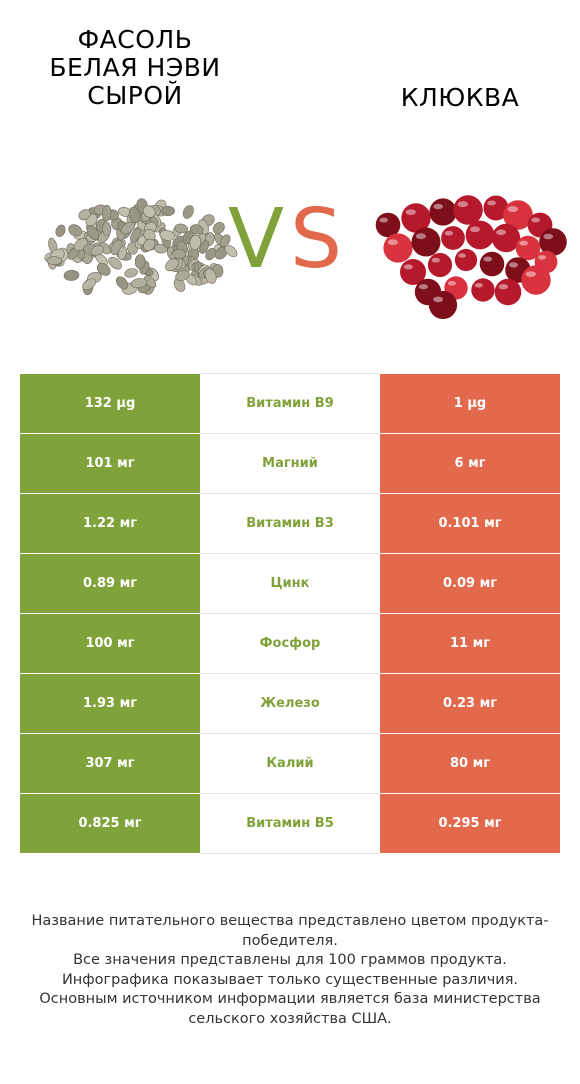 The height and width of the screenshot is (1084, 580). What do you see at coordinates (110, 523) in the screenshot?
I see `left-value: 1.22 мг` at bounding box center [110, 523].